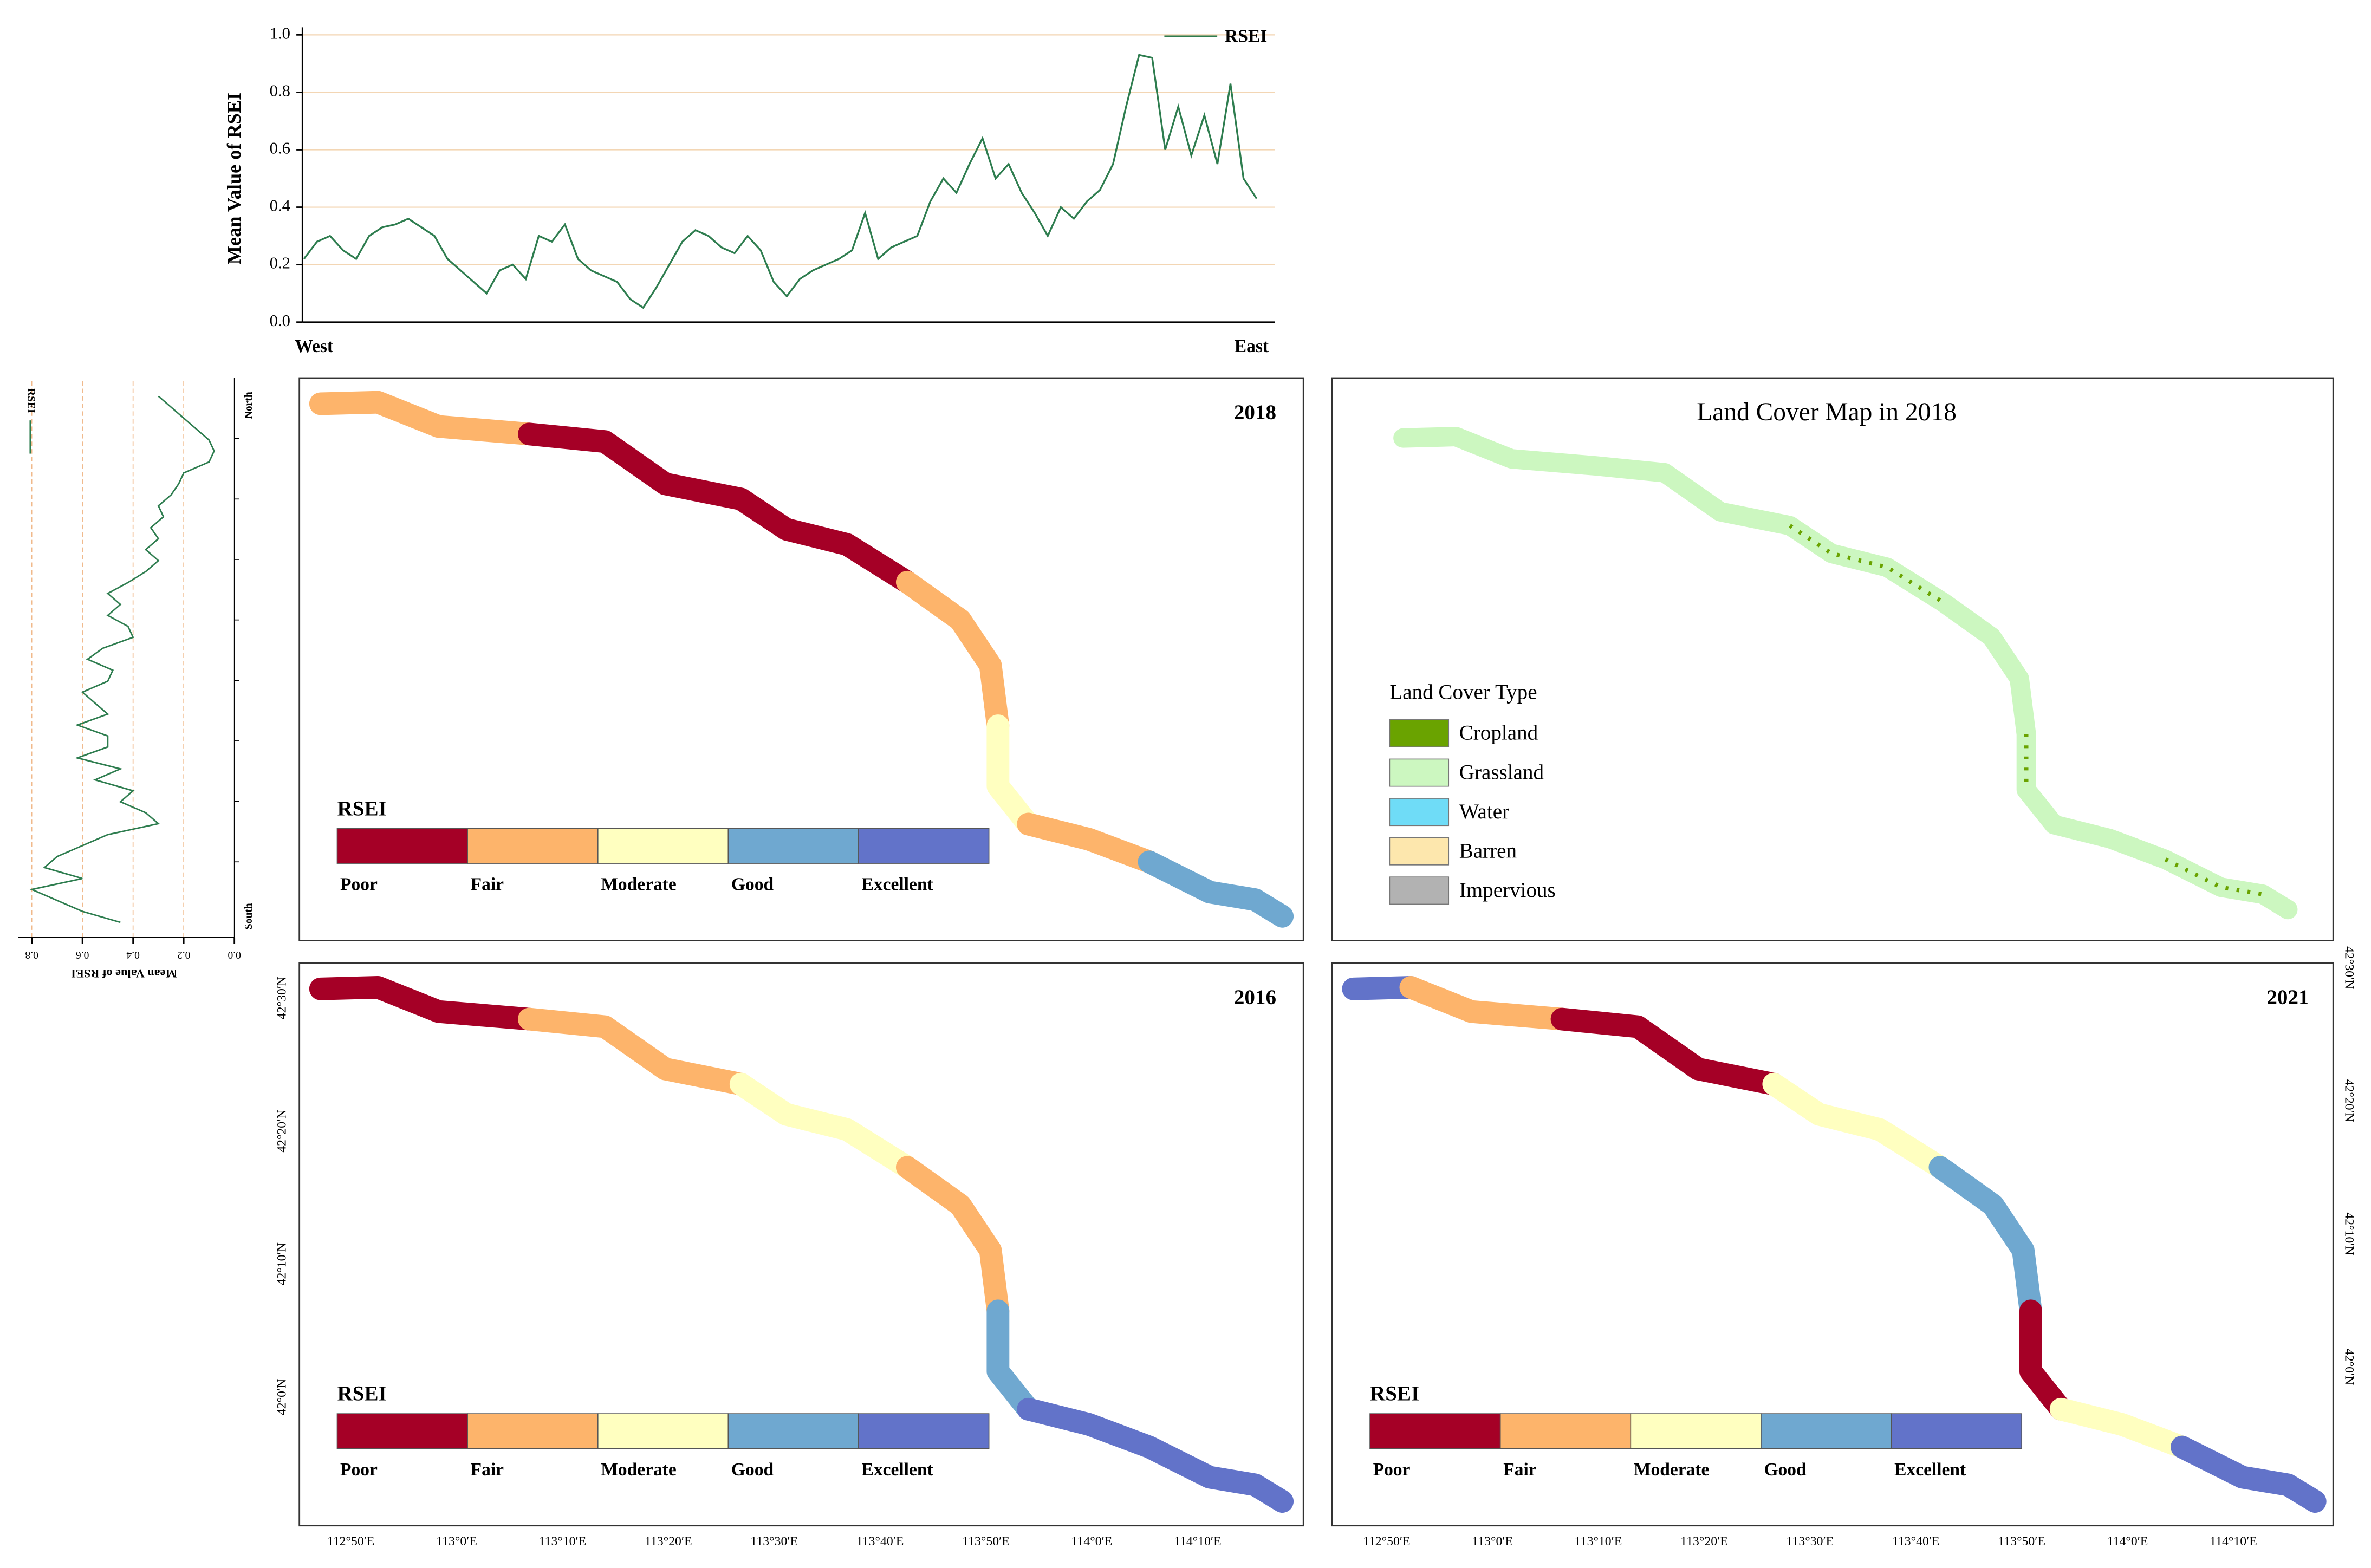 This screenshot has height=1568, width=2371. I want to click on panel-title: 2016, so click(1255, 998).